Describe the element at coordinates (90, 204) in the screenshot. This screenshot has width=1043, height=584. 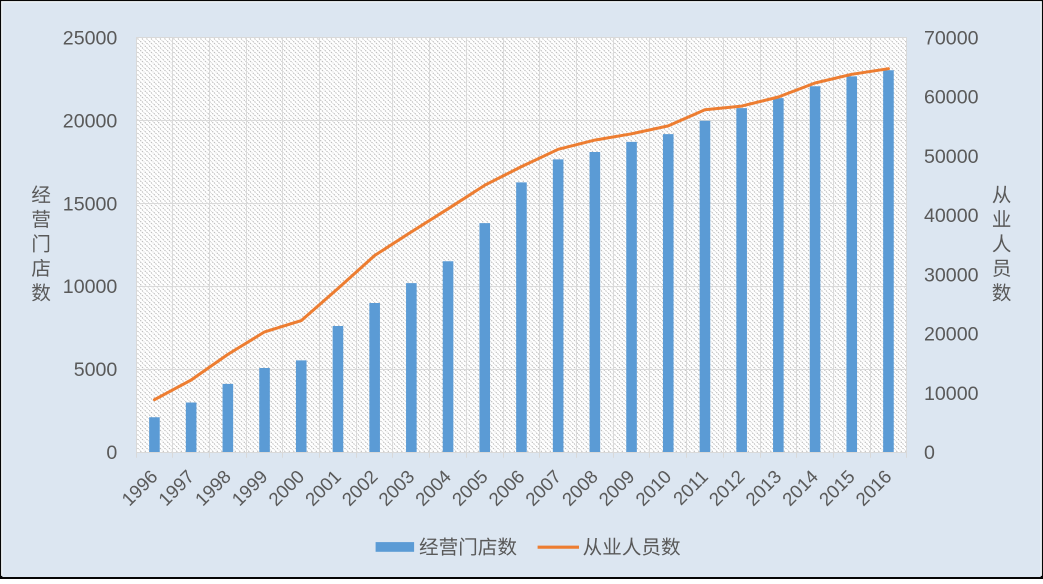
I see `svg-text: 15000` at that location.